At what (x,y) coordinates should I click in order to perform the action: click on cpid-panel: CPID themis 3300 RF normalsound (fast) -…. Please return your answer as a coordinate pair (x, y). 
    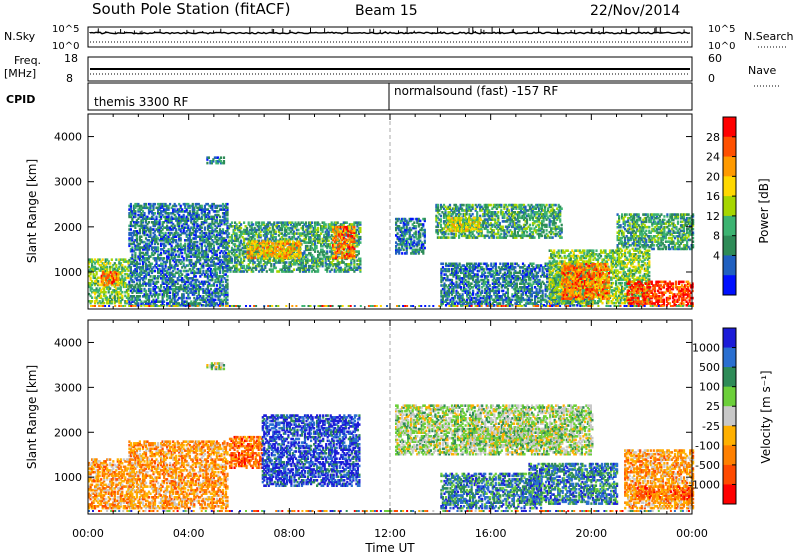
    Looking at the image, I should click on (349, 96).